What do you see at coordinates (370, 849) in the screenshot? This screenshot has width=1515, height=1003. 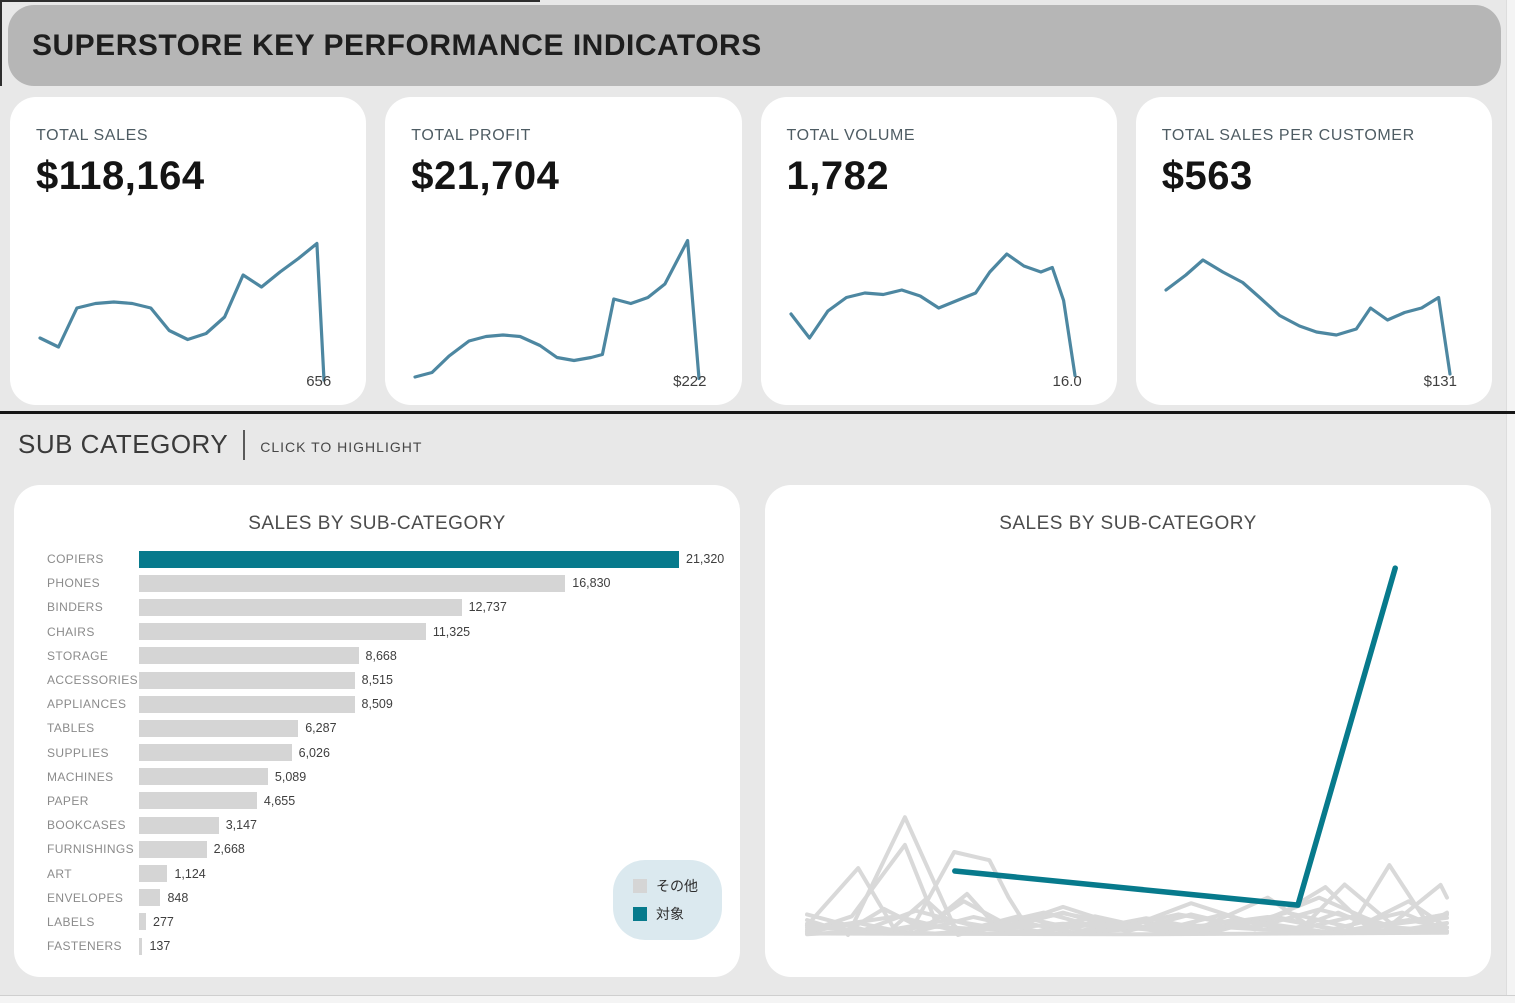 I see `bar-row-furnishings: FURNISHINGS 2,668` at bounding box center [370, 849].